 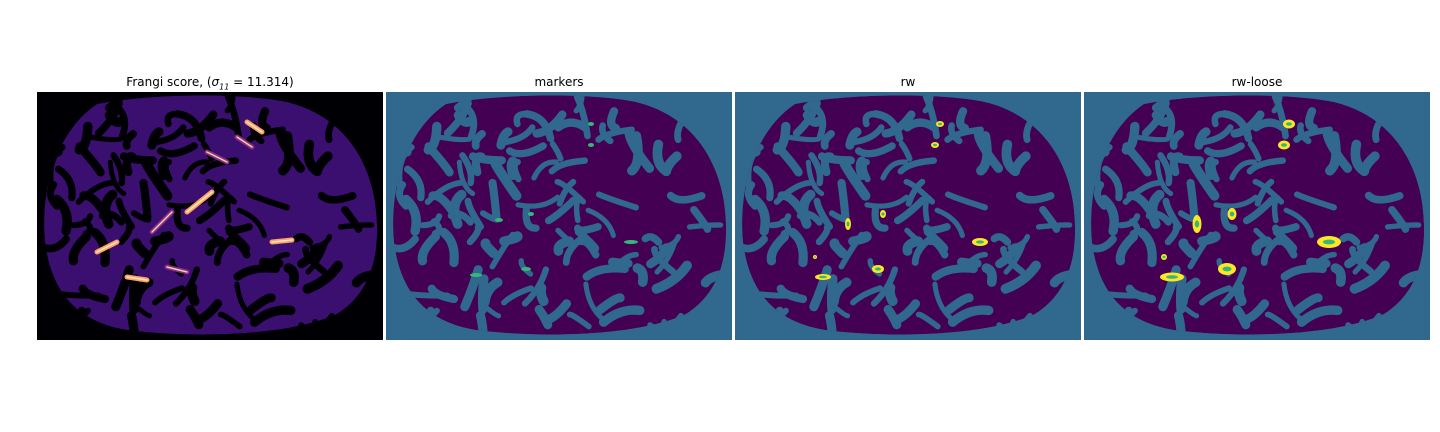 What do you see at coordinates (559, 216) in the screenshot?
I see `markers-image` at bounding box center [559, 216].